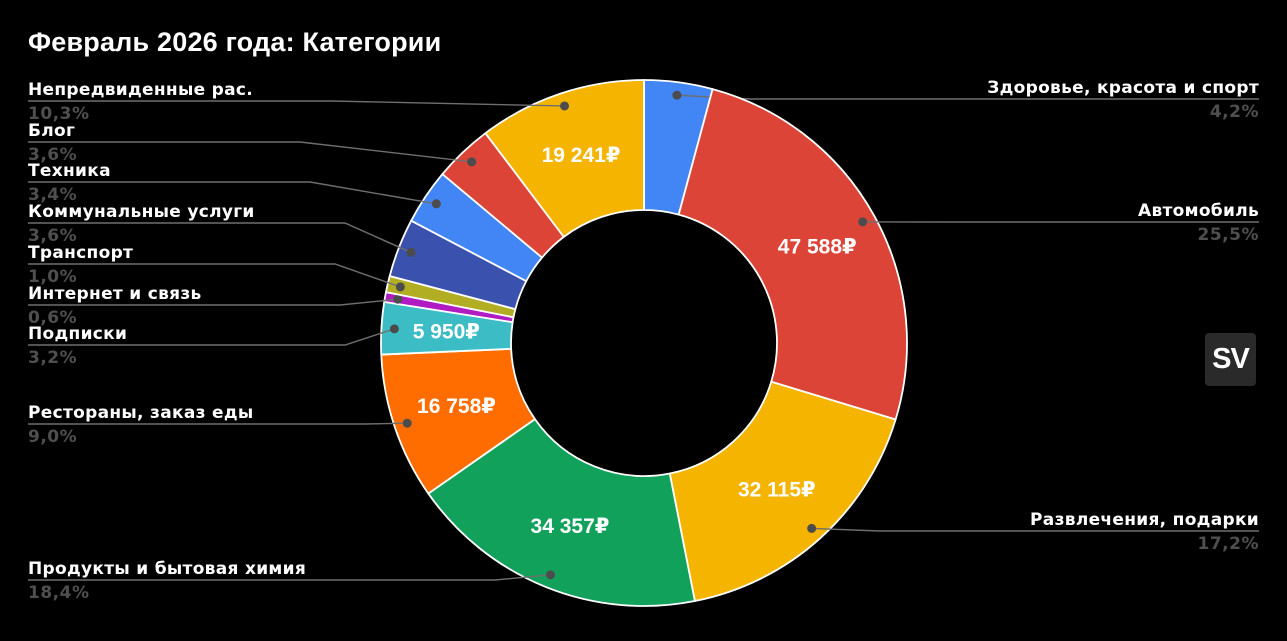 This screenshot has height=641, width=1287. I want to click on category-label-0: Здоровье, красота и спорт 4,2%, so click(1123, 100).